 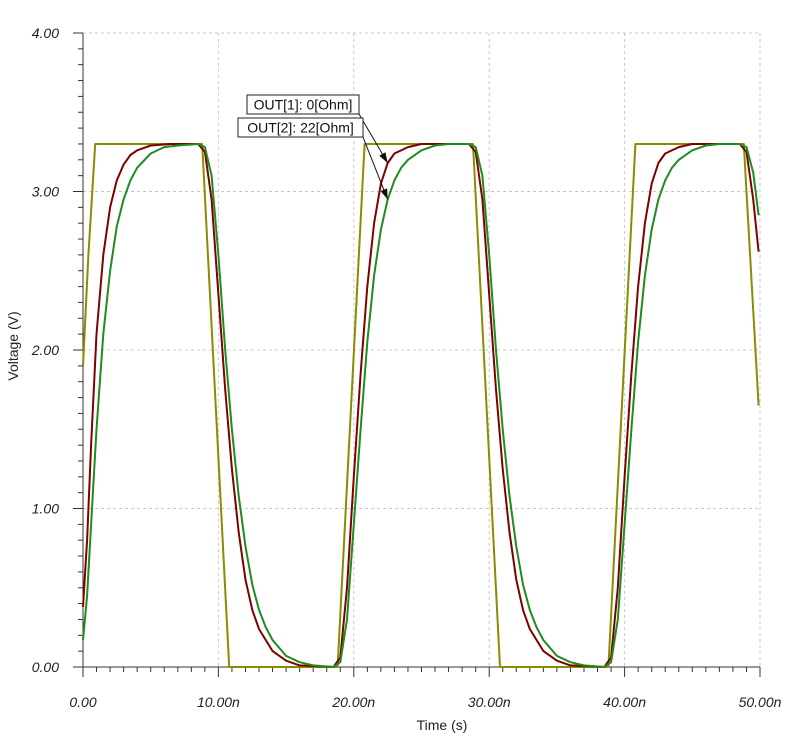 I want to click on annotation-arrow, so click(x=375, y=168).